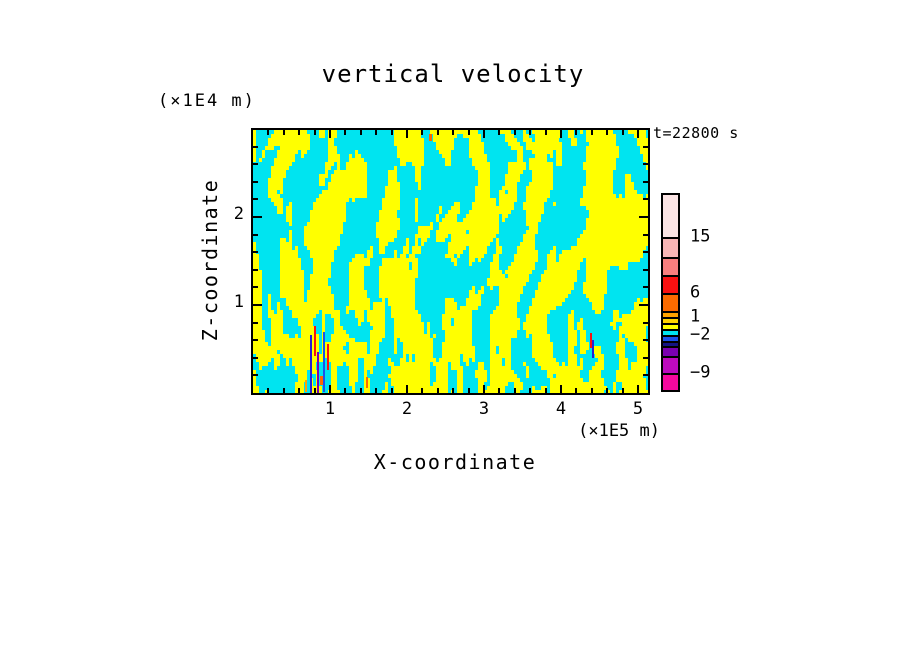 The height and width of the screenshot is (654, 904). I want to click on colorbar-tick-label: −9, so click(700, 372).